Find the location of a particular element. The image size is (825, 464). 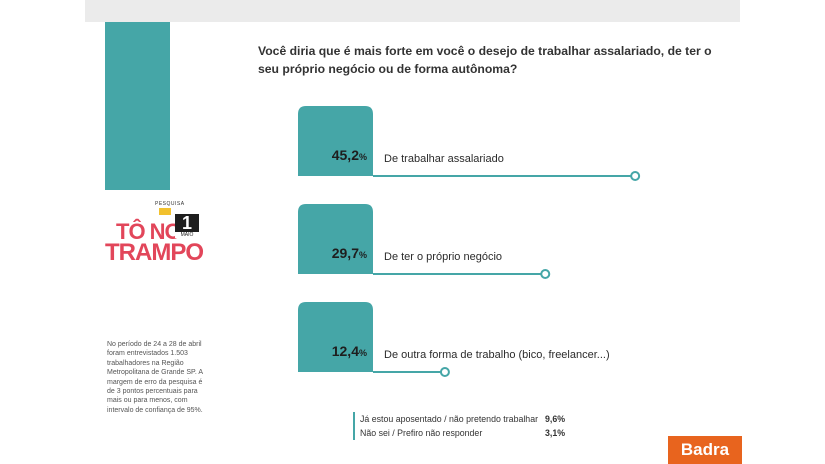

bar-value-label: 12,4% is located at coordinates (349, 351).